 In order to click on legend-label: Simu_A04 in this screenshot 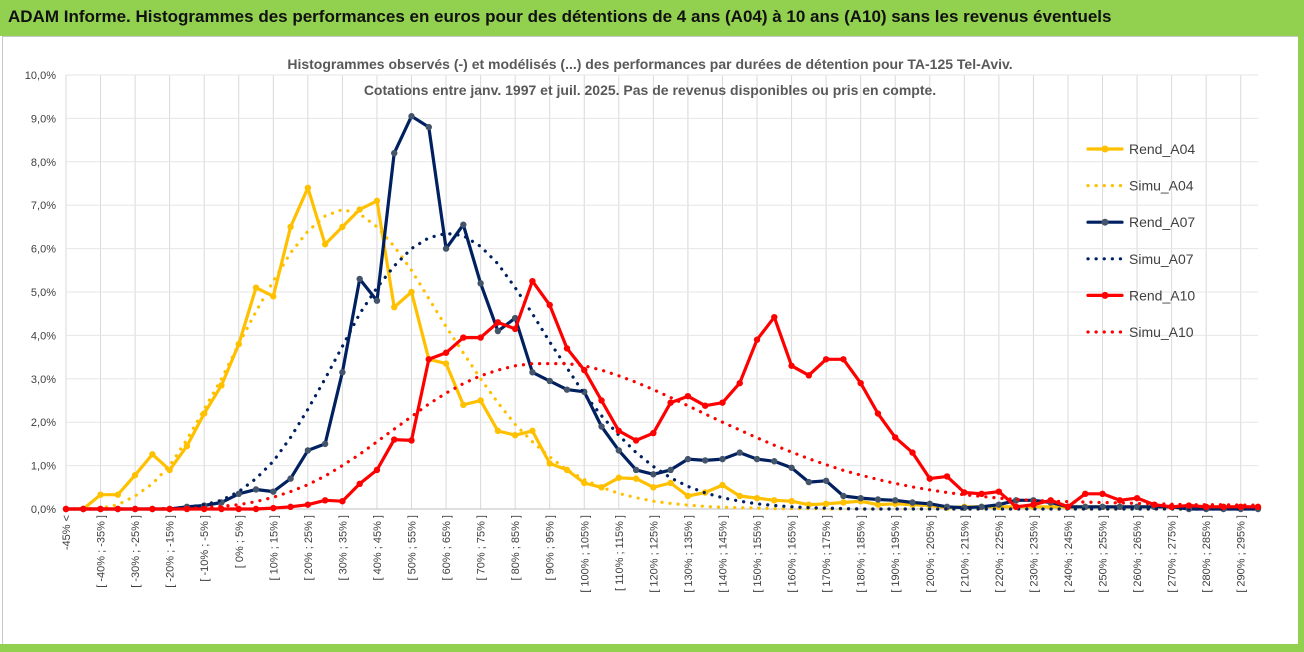, I will do `click(1161, 186)`.